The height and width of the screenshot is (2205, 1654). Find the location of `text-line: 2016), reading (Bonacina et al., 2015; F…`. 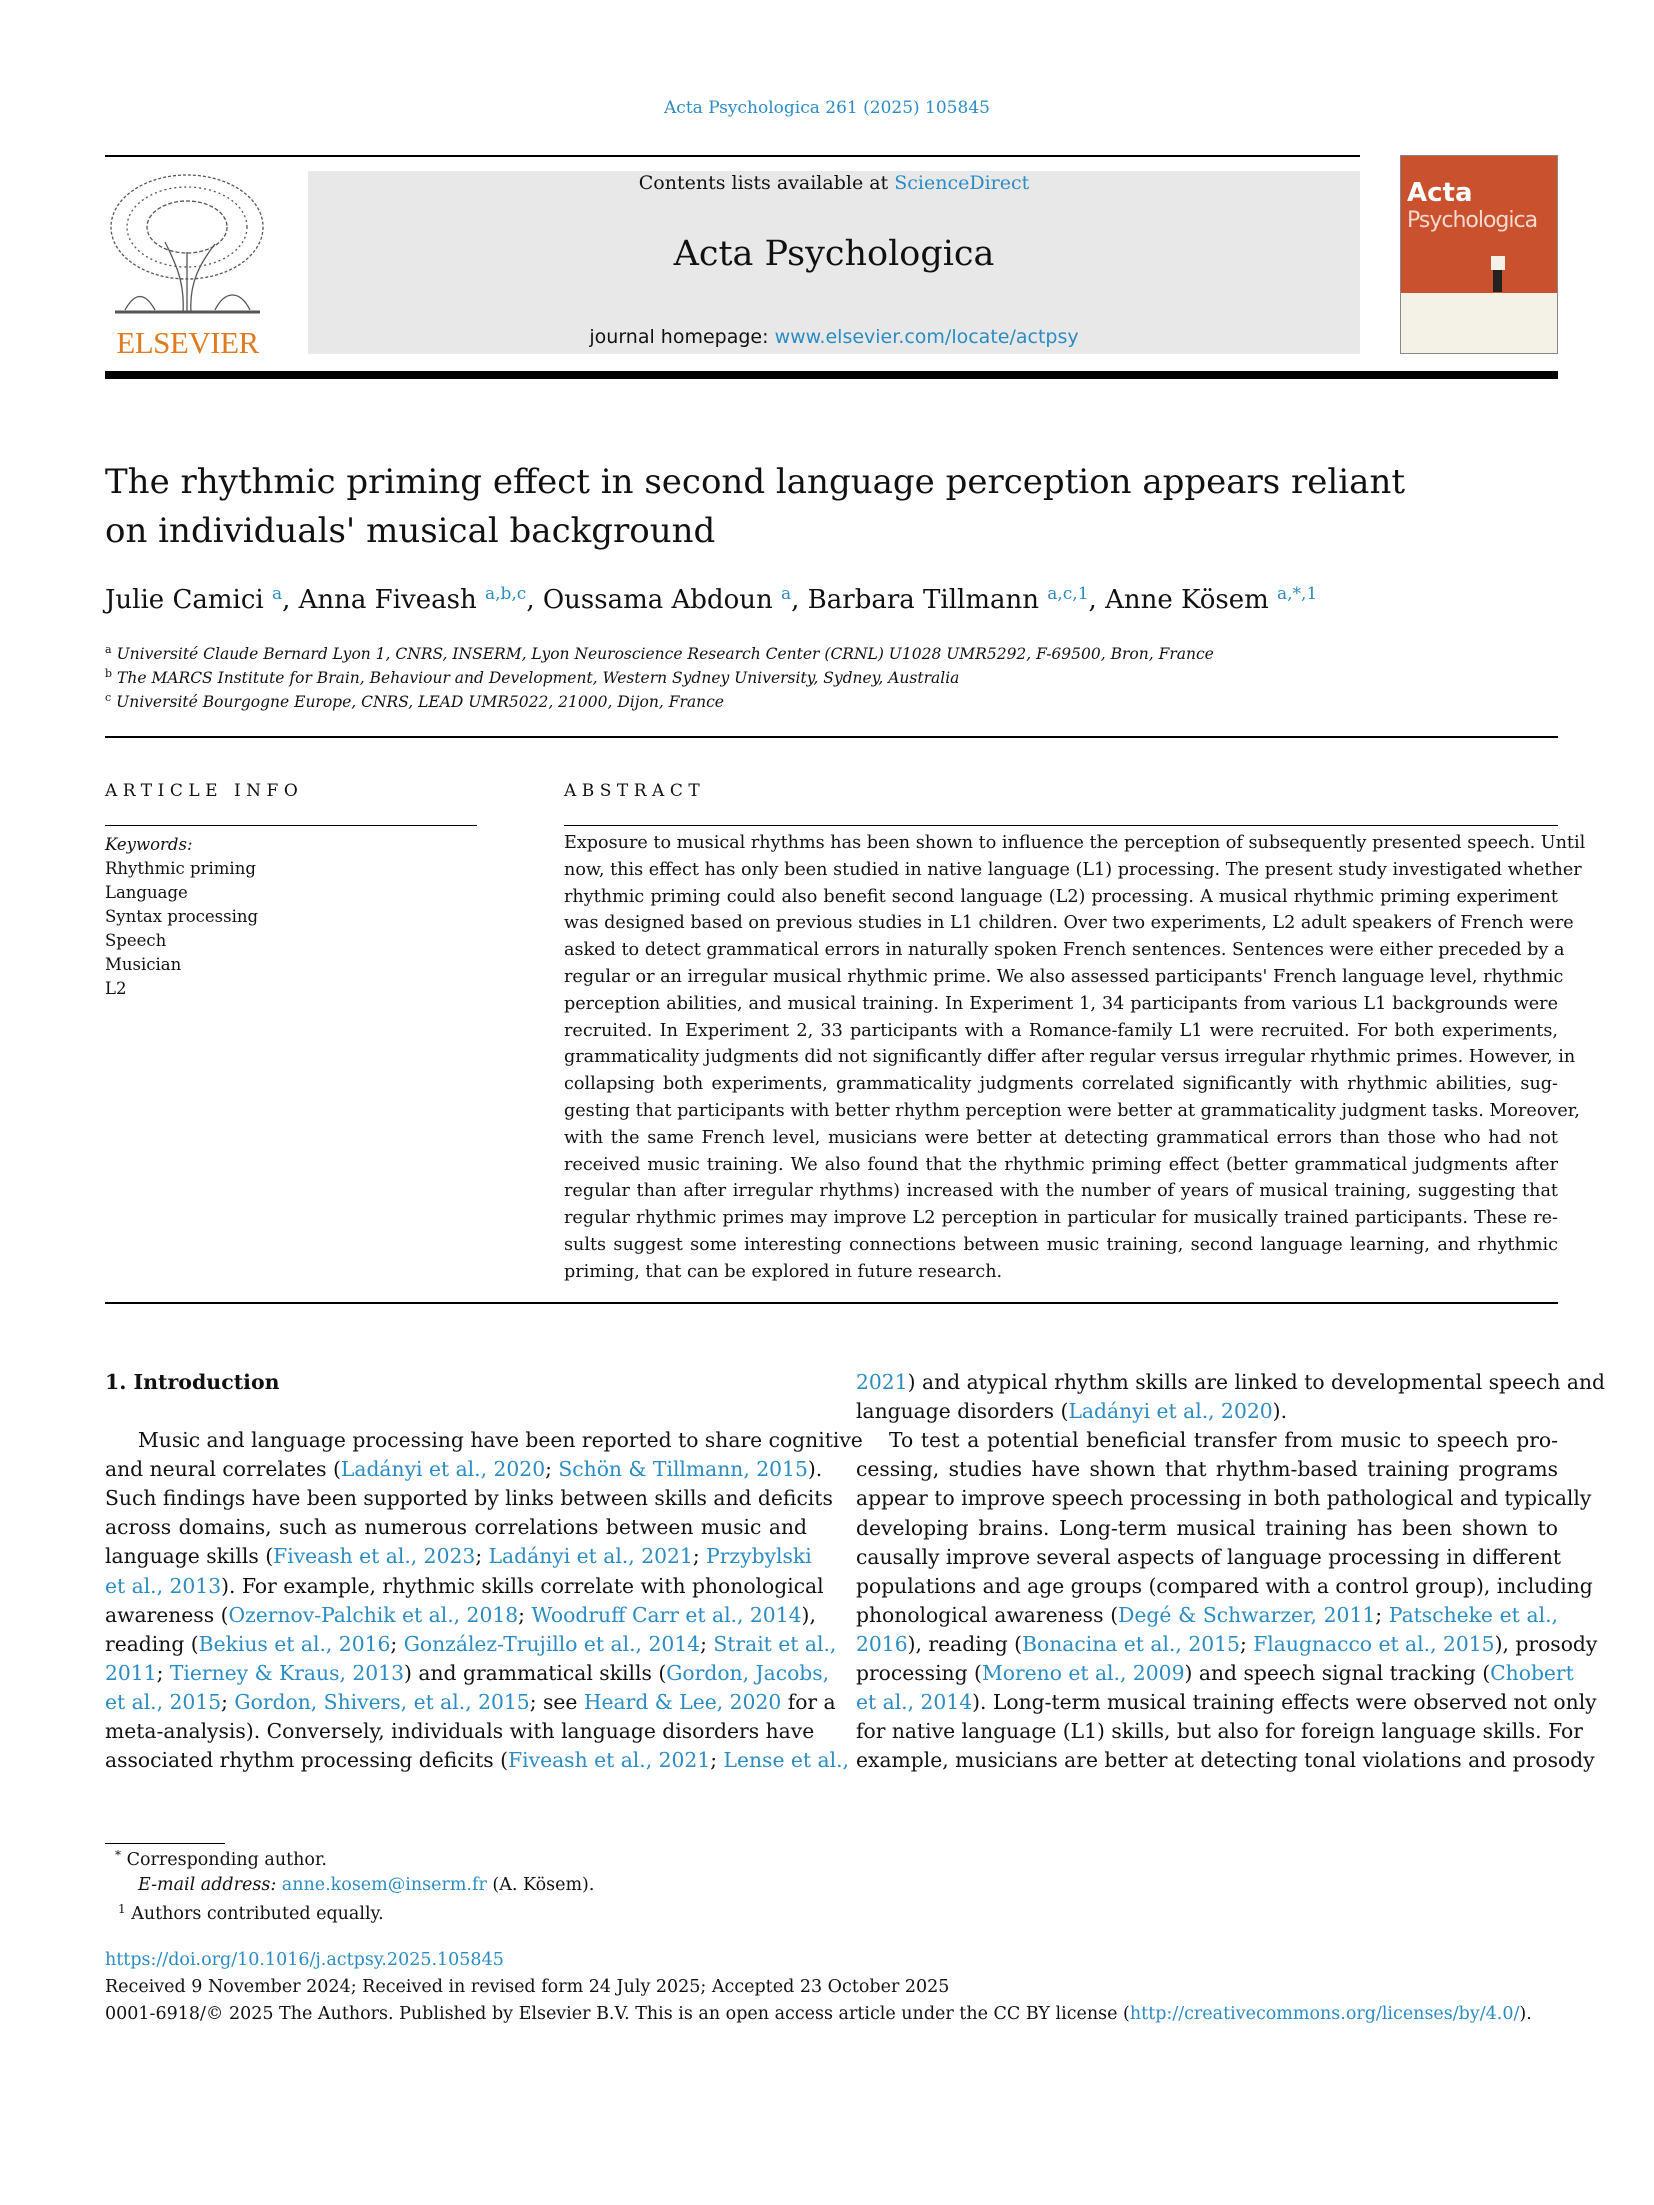

text-line: 2016), reading (Bonacina et al., 2015; F… is located at coordinates (1227, 1643).